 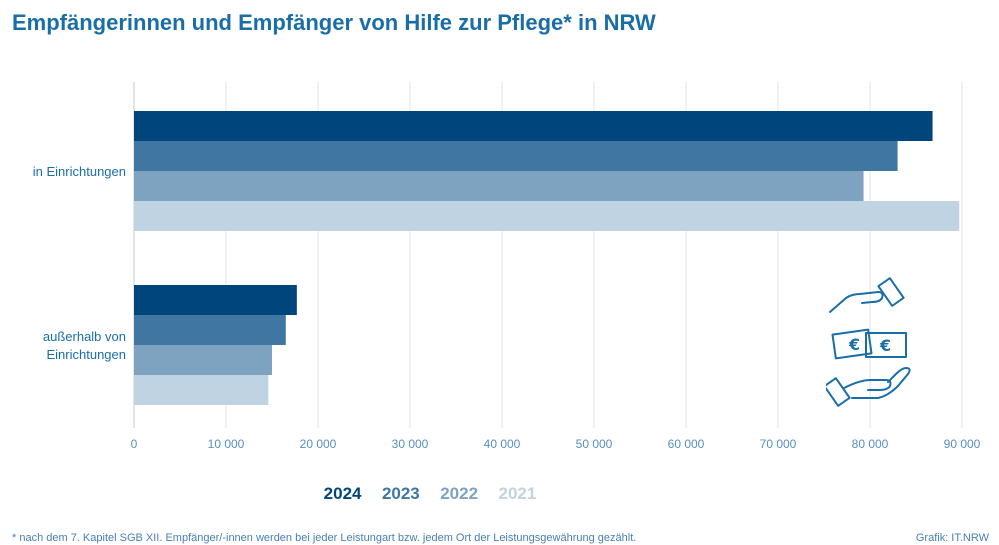 I want to click on money-hands-icon: € €, so click(x=868, y=342).